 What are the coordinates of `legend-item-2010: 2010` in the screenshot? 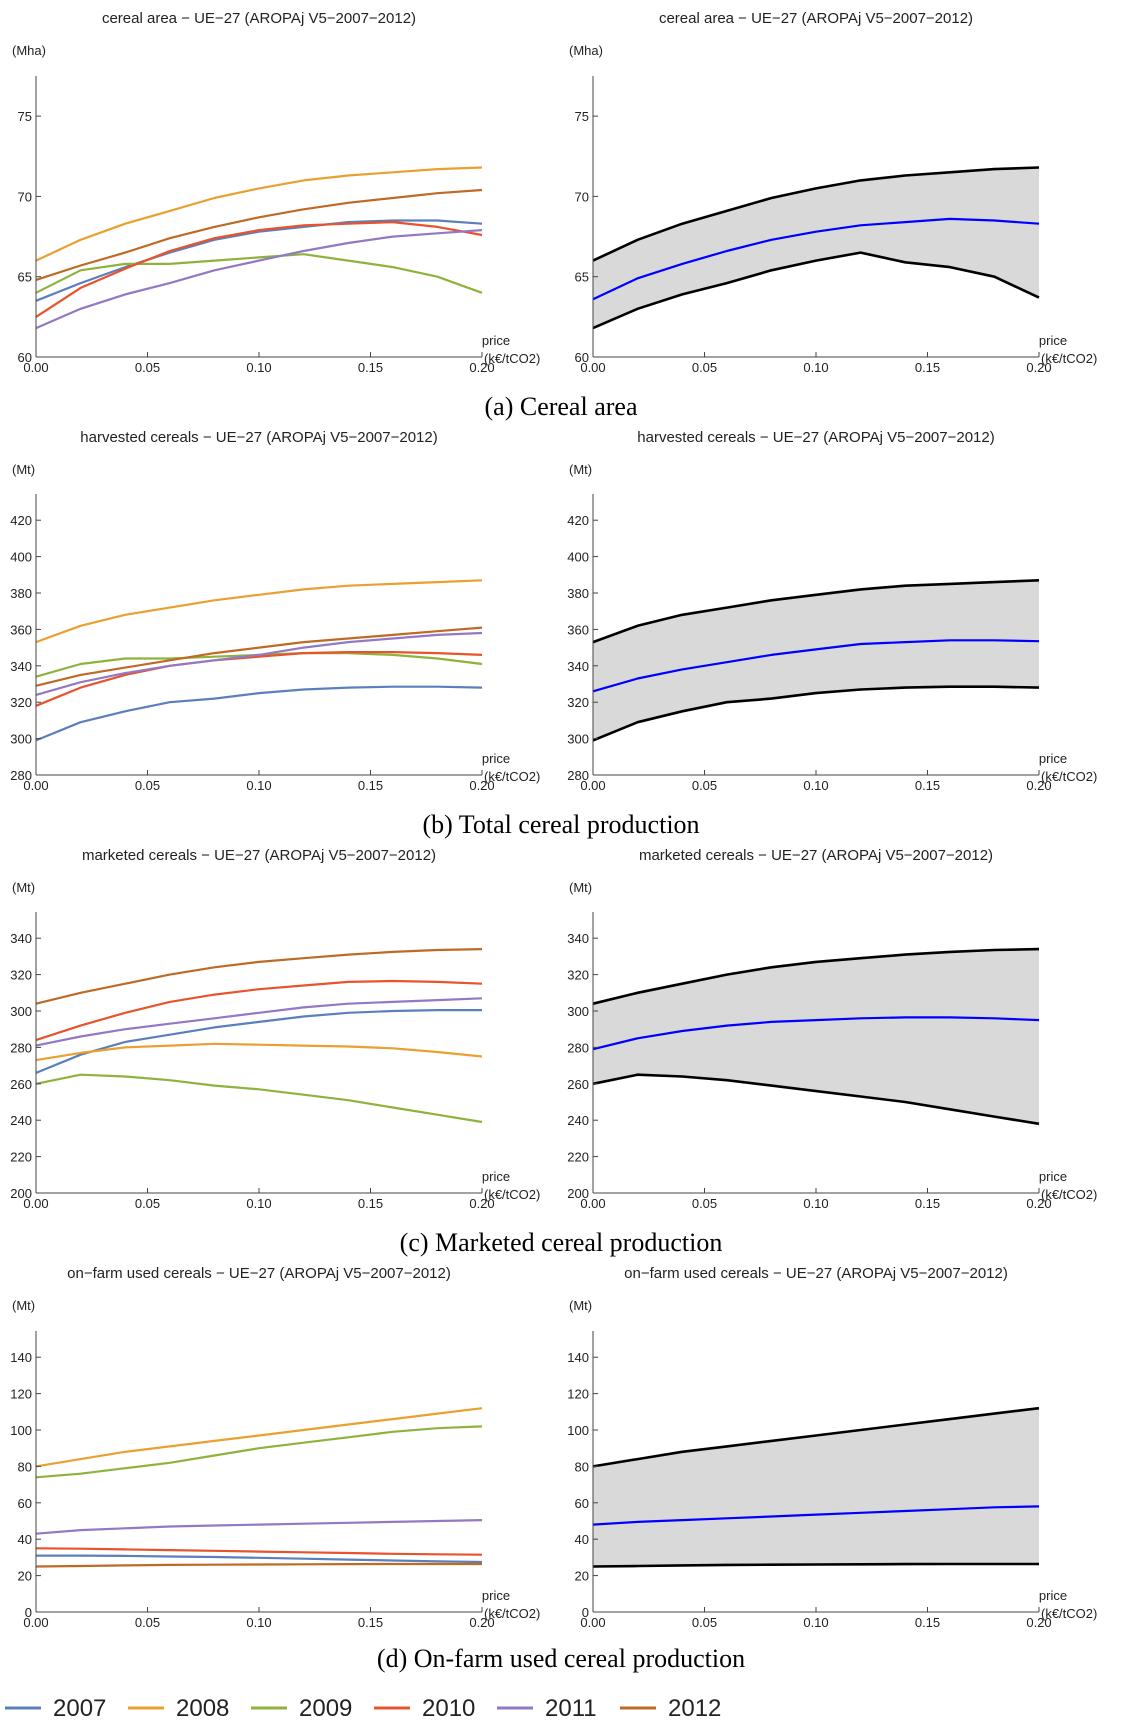 It's located at (424, 1708).